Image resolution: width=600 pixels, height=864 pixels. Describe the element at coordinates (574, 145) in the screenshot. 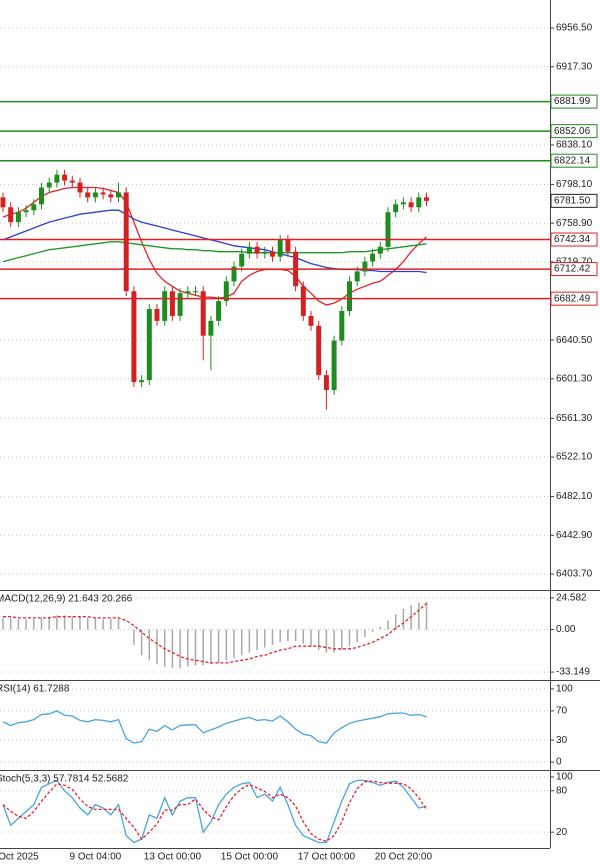

I see `y-tick-label: 6838.10` at that location.